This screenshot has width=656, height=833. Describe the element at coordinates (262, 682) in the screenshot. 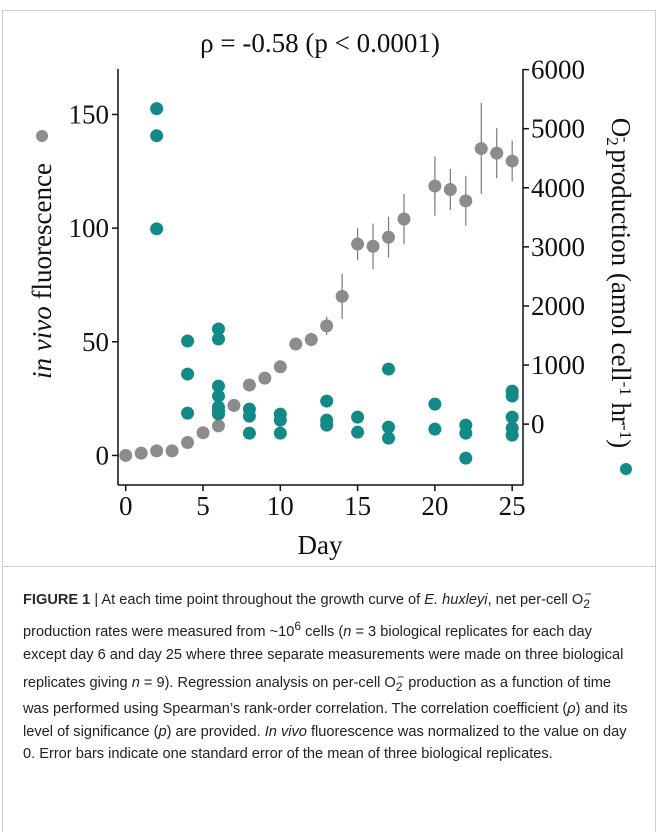

I see `caption-run: = 9). Regression analysis on per-cell` at that location.